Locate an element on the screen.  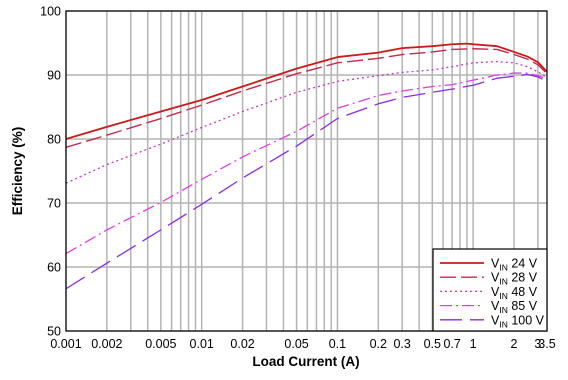
x-tick-label: 3 is located at coordinates (537, 344).